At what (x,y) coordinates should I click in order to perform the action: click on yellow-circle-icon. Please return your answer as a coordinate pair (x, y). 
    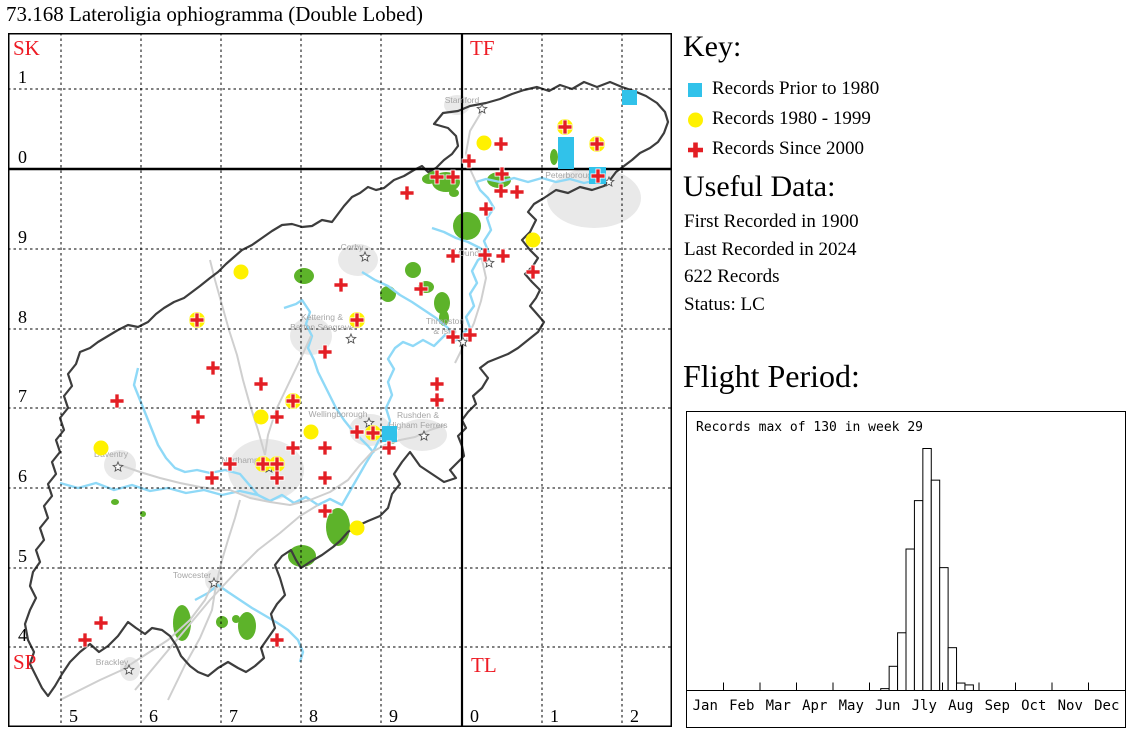
    Looking at the image, I should click on (695, 119).